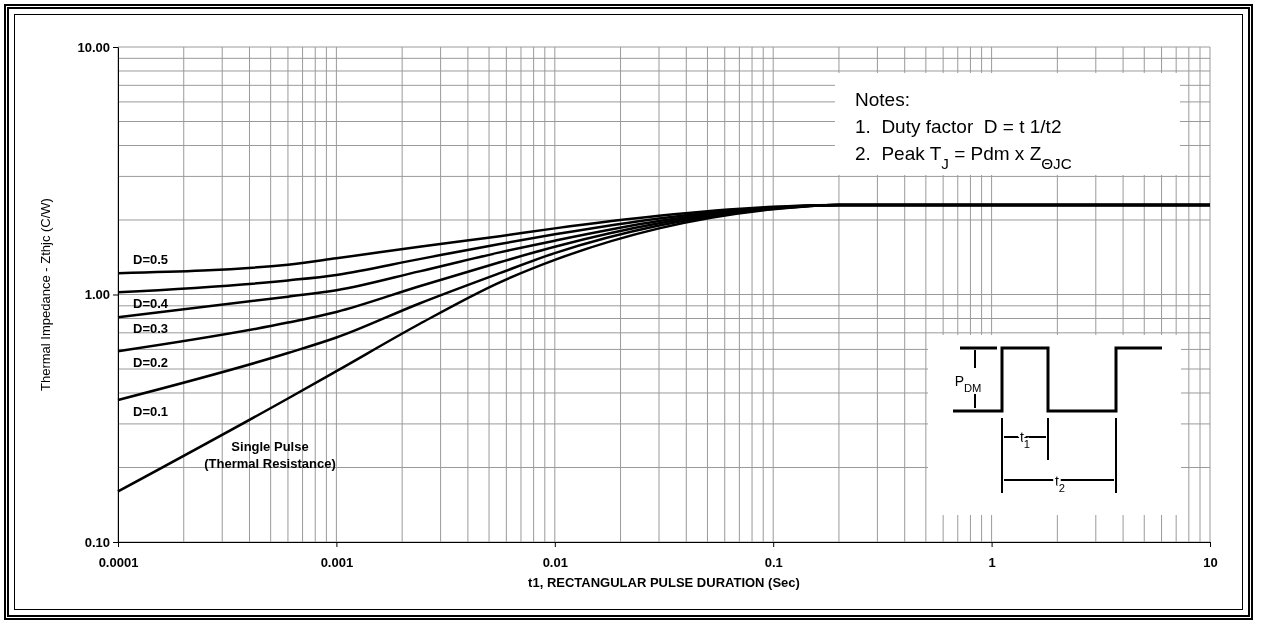 The height and width of the screenshot is (630, 1263). I want to click on y-tick-label: 1.00, so click(97, 295).